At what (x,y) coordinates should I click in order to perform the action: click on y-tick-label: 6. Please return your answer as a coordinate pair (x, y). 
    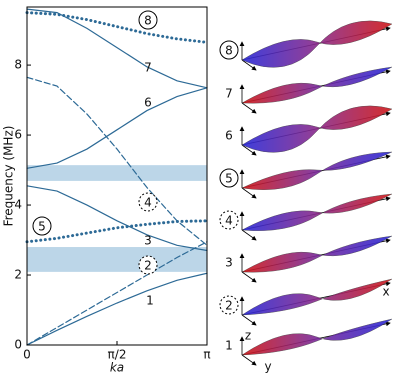
    Looking at the image, I should click on (18, 135).